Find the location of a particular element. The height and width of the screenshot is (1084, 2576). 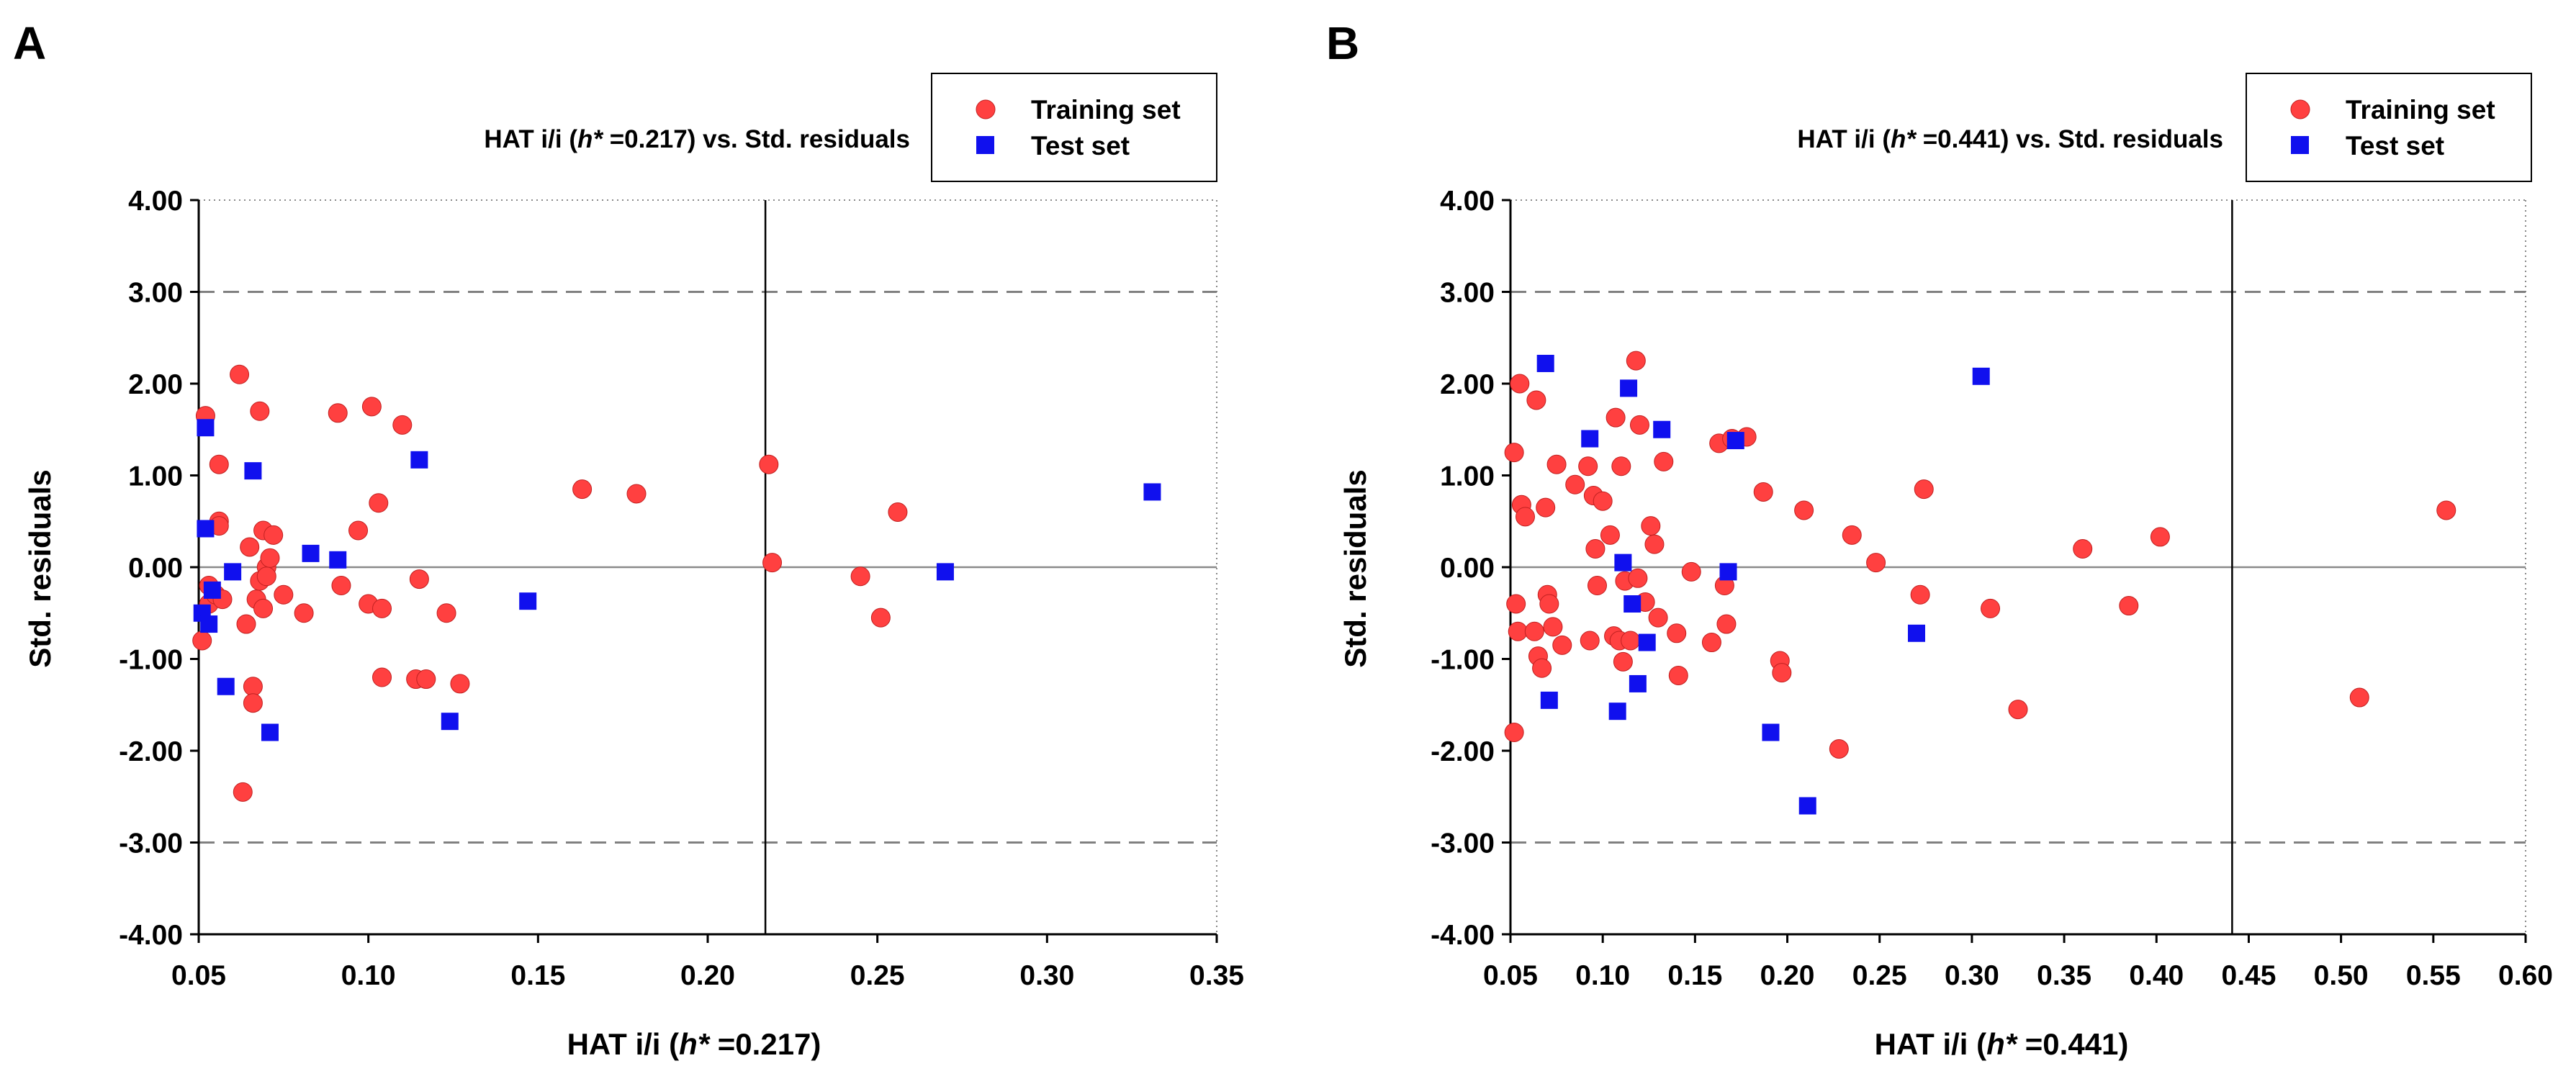

y-tick-label: -3.00 is located at coordinates (1463, 843).